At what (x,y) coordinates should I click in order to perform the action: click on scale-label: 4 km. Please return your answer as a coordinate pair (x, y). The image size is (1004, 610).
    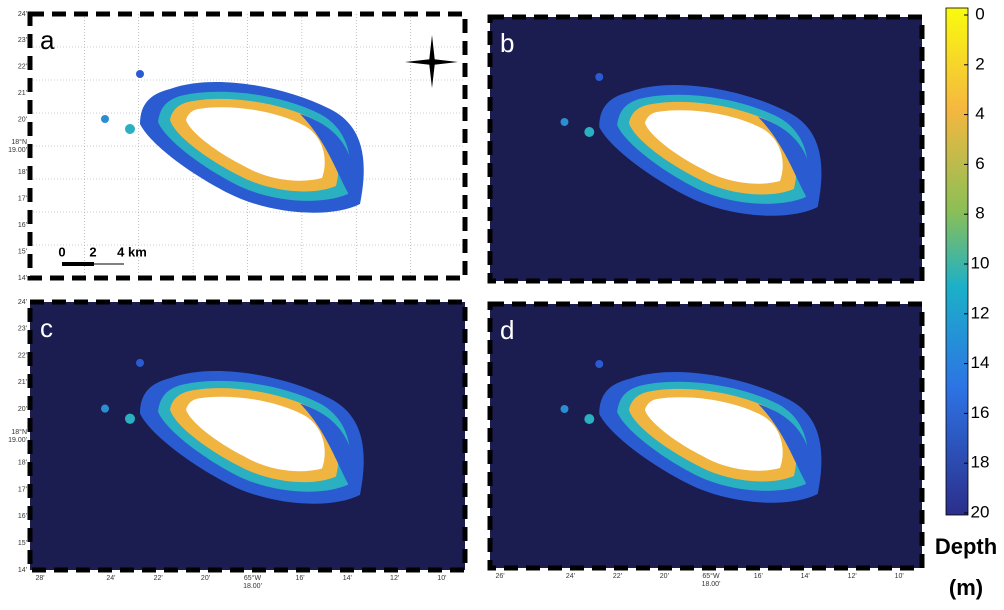
    Looking at the image, I should click on (132, 251).